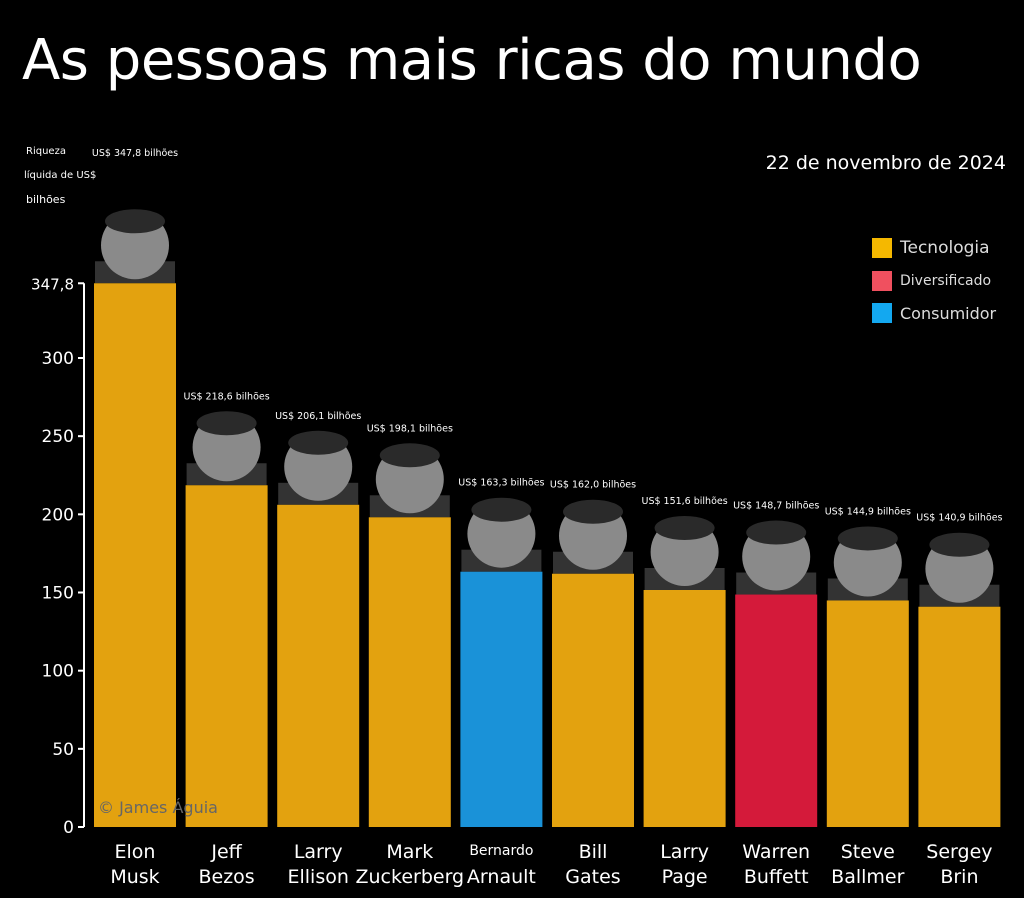 The height and width of the screenshot is (898, 1024). I want to click on y-tick-label: 100, so click(58, 672).